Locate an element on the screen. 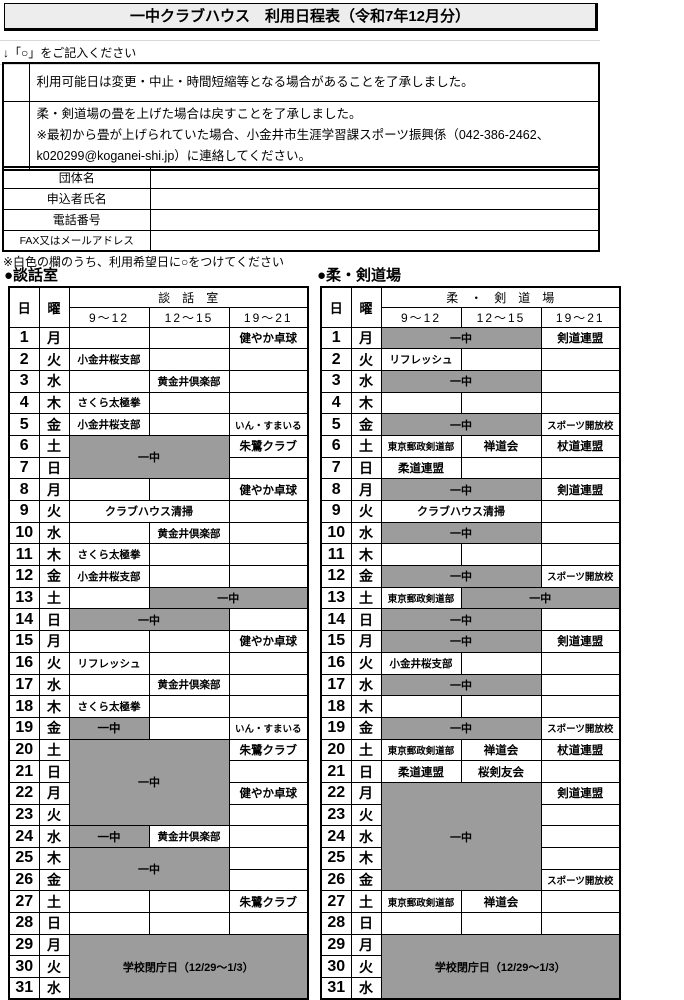 The height and width of the screenshot is (1000, 684). schedule-cell: クラブハウス清掃 is located at coordinates (149, 511).